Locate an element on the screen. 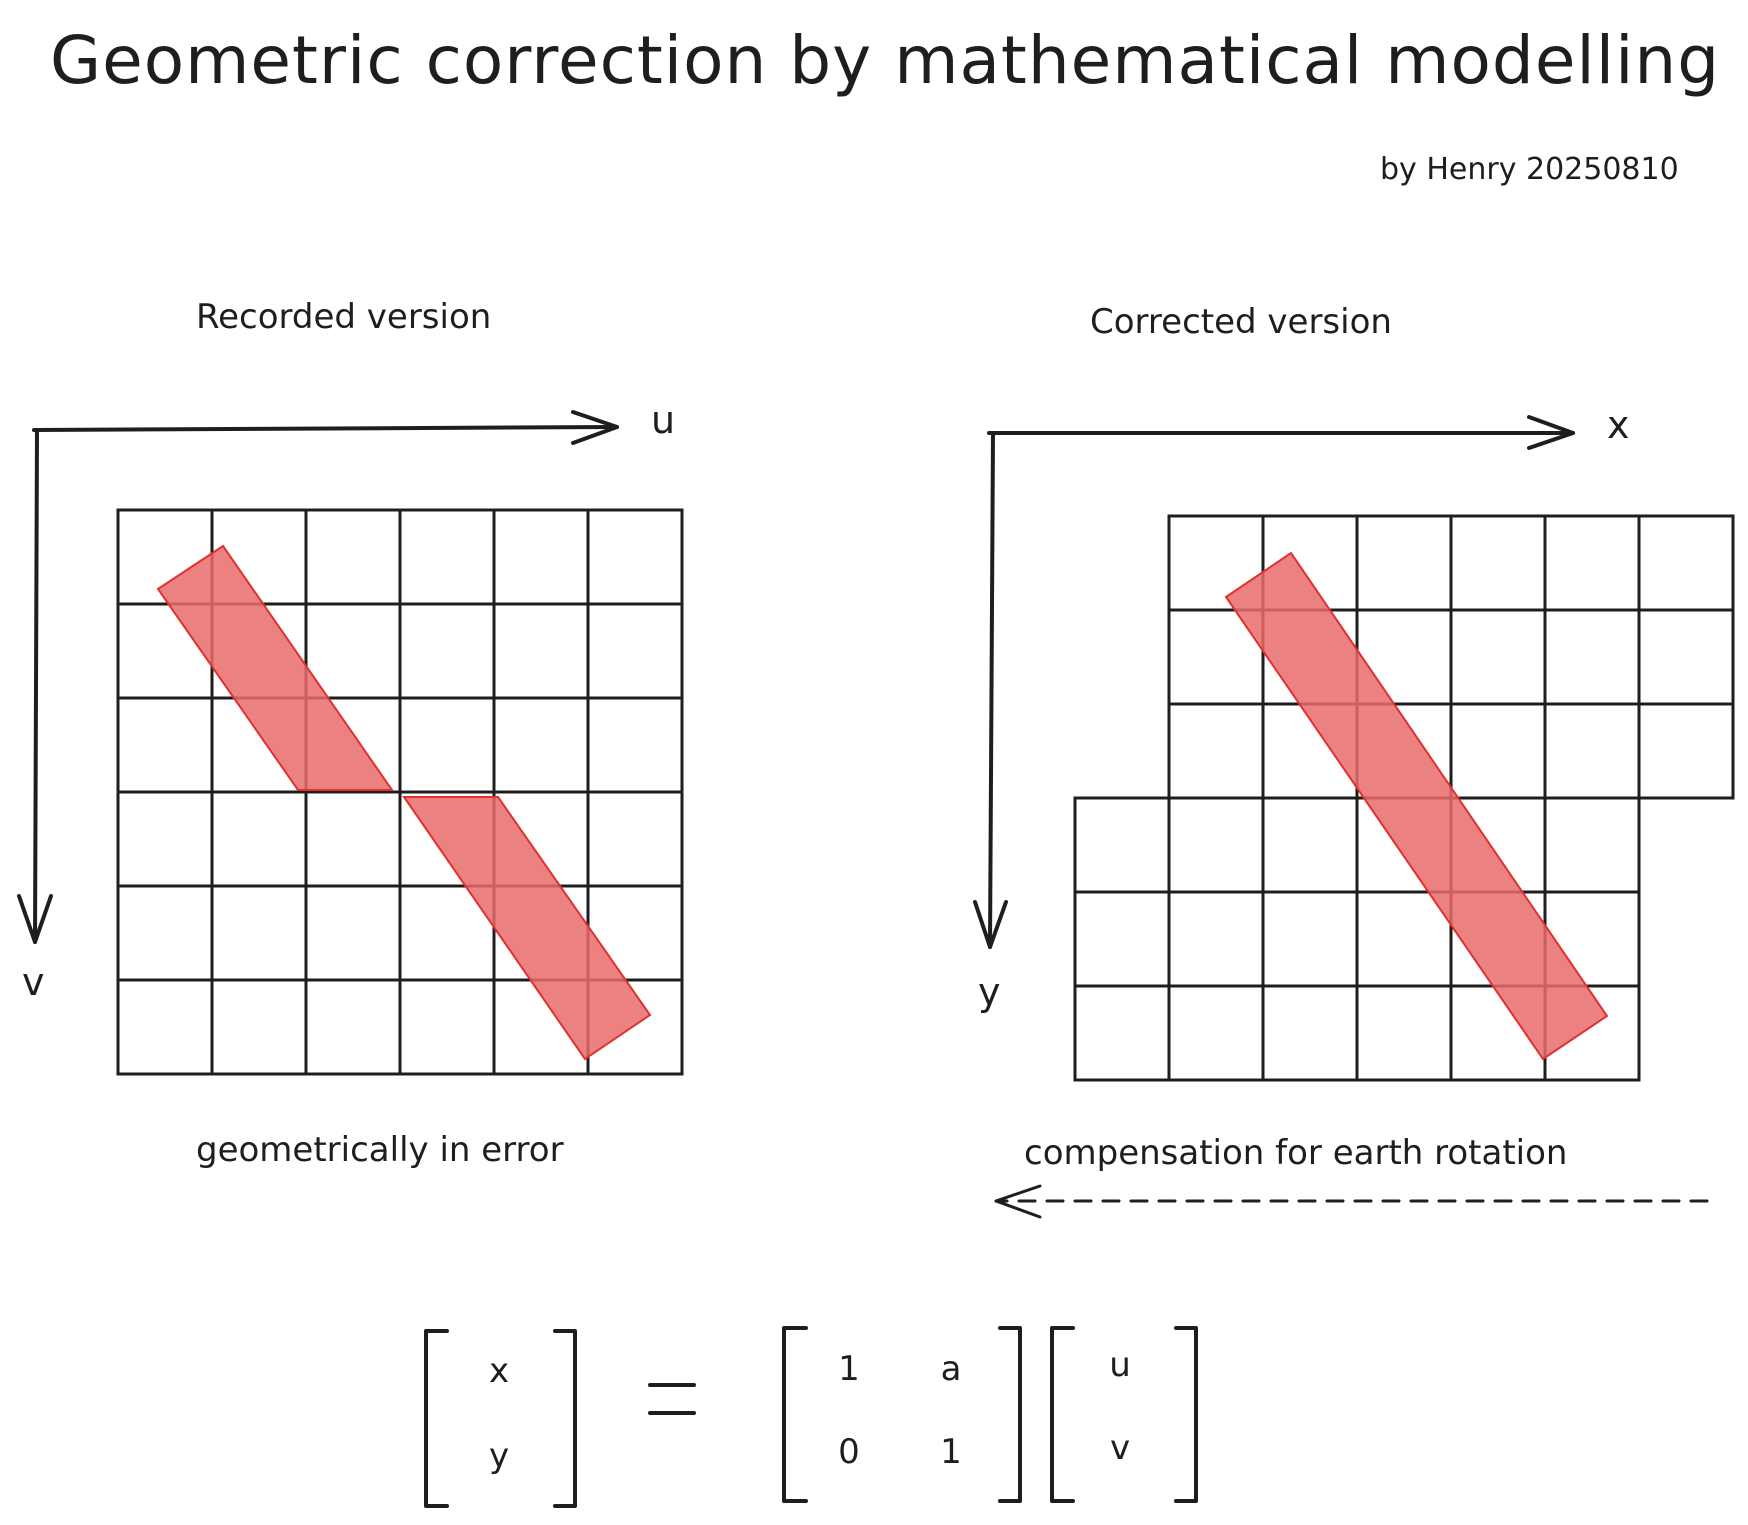  x-axis-label: x is located at coordinates (1618, 425).